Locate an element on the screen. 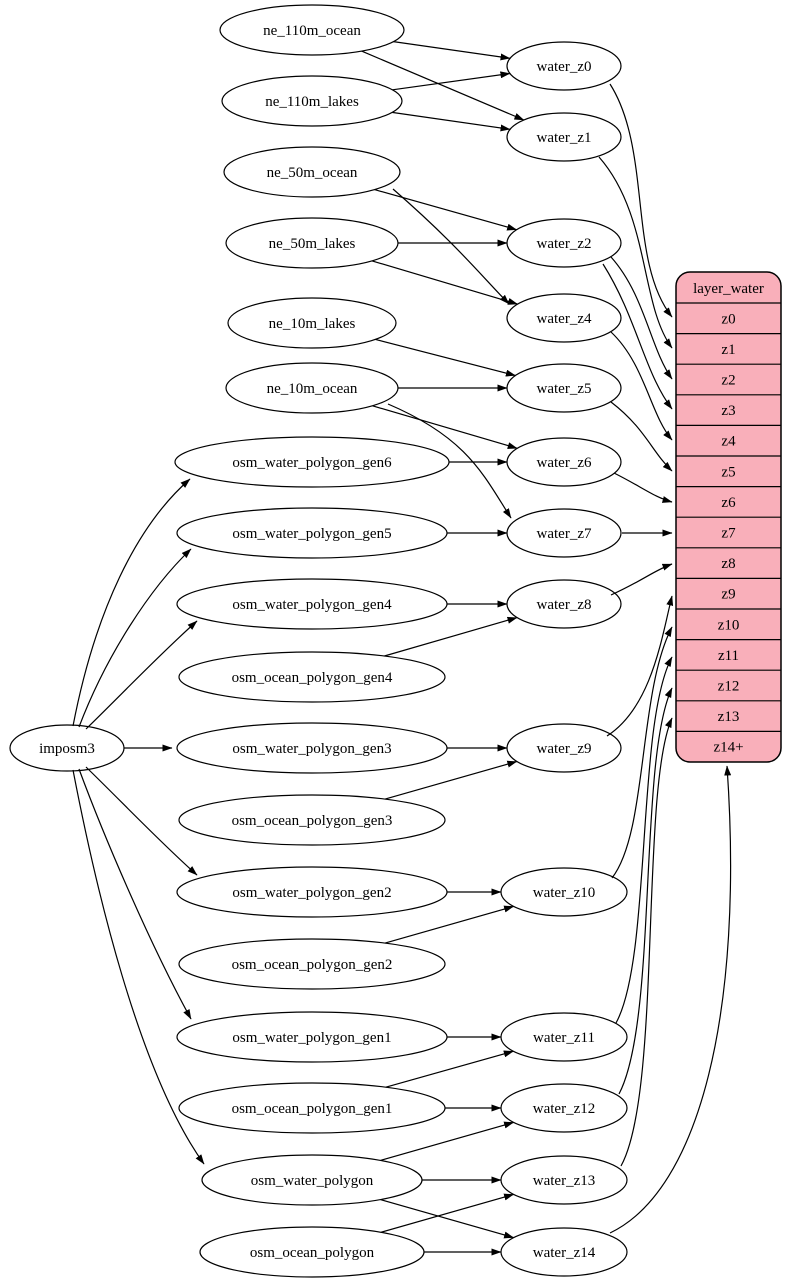 The height and width of the screenshot is (1283, 786). node-label: water_z13 is located at coordinates (564, 1181).